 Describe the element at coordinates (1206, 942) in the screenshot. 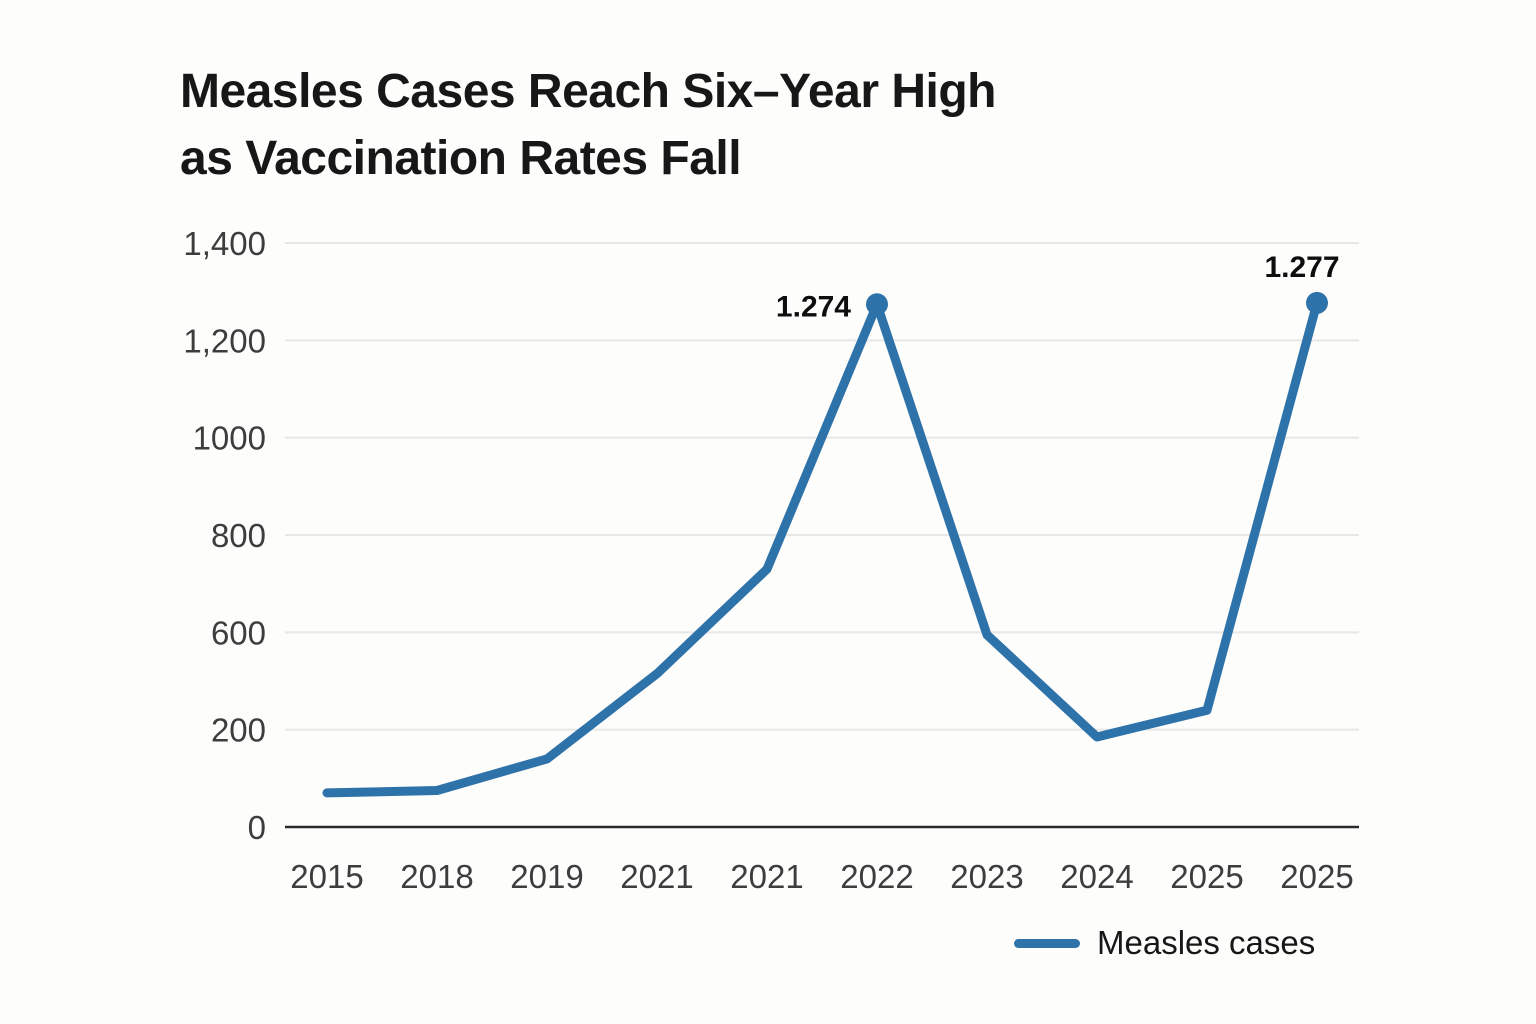

I see `legend-label: Measles cases` at that location.